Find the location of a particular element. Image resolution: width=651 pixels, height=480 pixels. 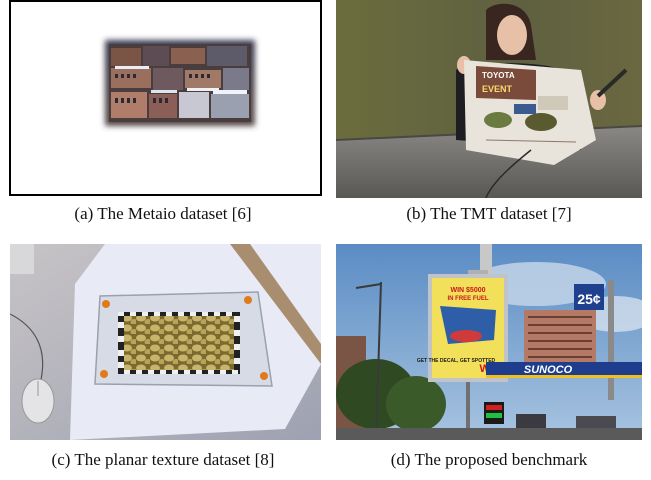

price-text: 25¢ is located at coordinates (589, 299).